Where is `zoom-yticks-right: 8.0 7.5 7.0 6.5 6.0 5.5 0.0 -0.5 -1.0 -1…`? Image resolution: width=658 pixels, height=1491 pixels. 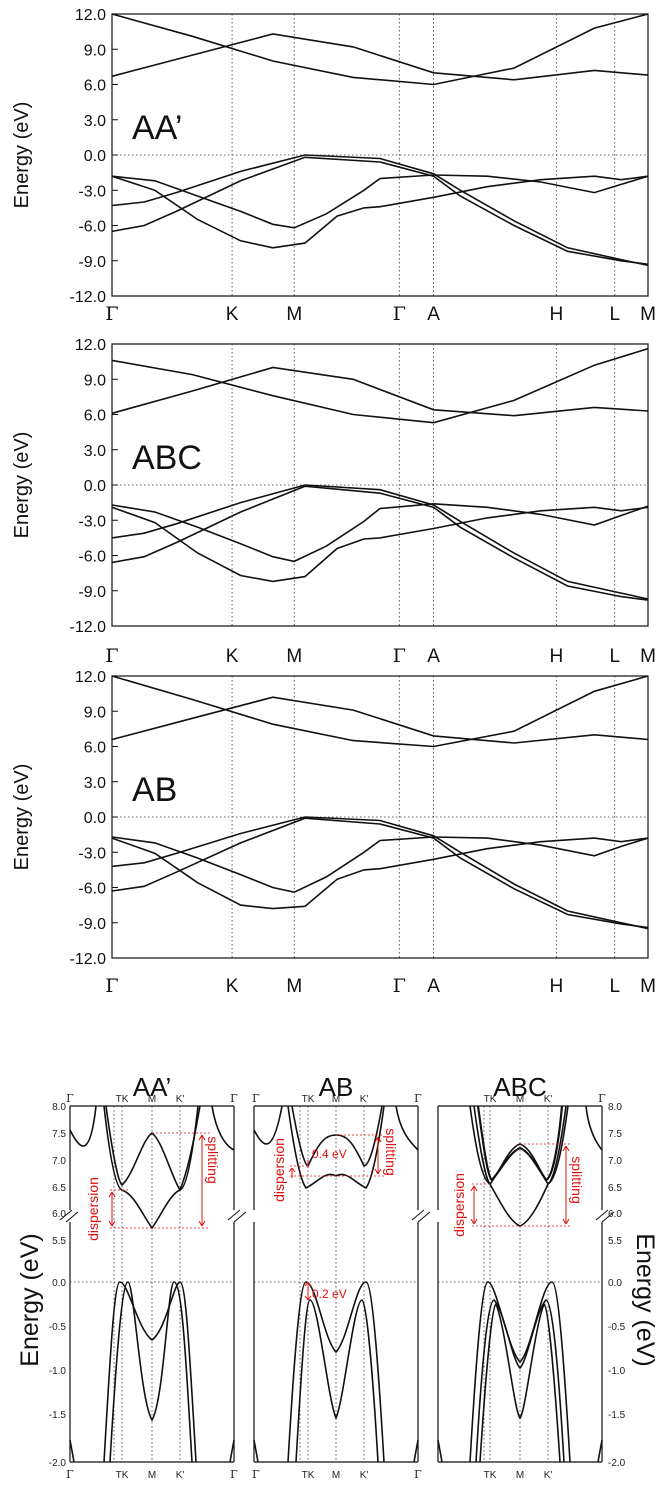 zoom-yticks-right: 8.0 7.5 7.0 6.5 6.0 5.5 0.0 -0.5 -1.0 -1… is located at coordinates (617, 1285).